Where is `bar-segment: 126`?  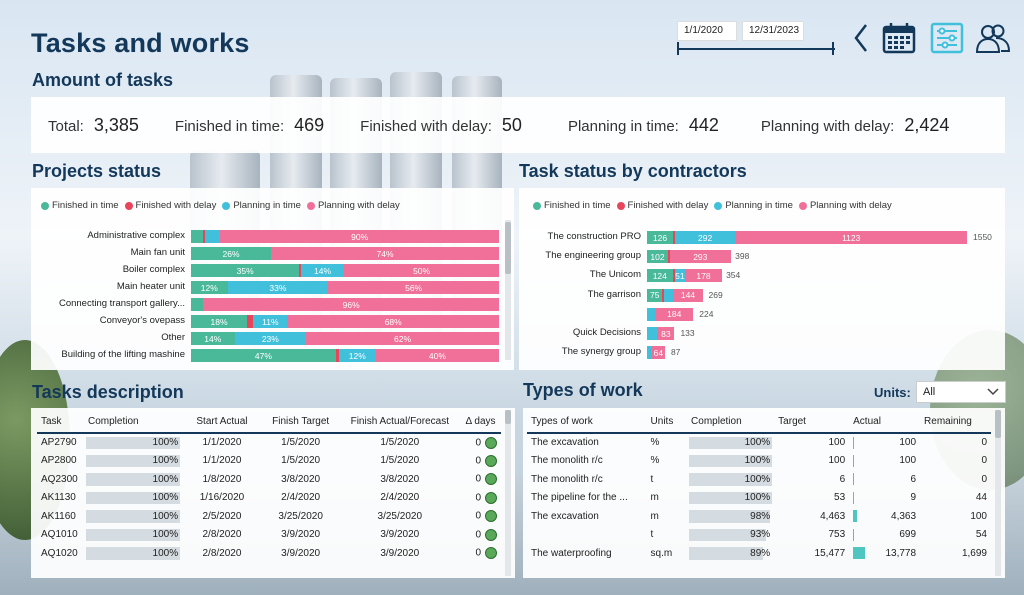 bar-segment: 126 is located at coordinates (660, 237).